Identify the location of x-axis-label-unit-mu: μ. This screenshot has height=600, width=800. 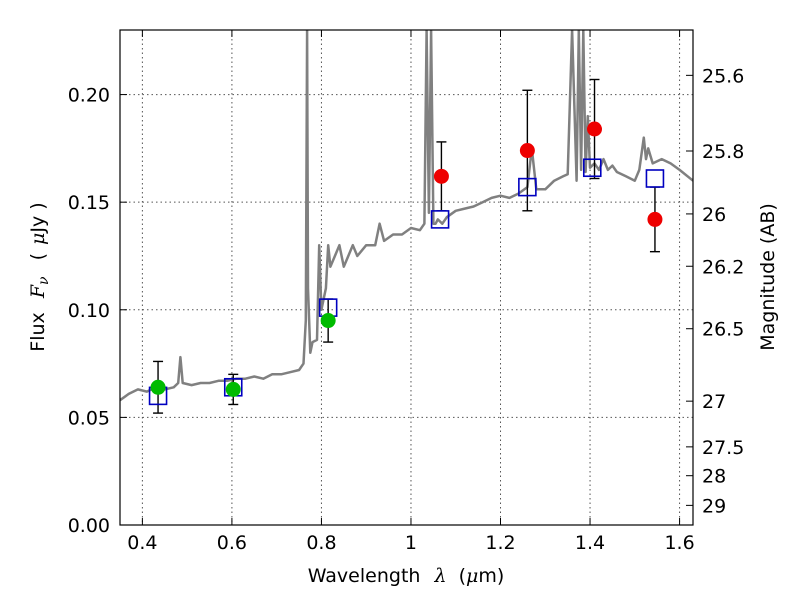
(472, 576).